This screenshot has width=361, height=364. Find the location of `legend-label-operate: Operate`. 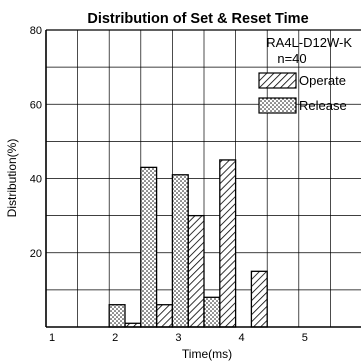

legend-label-operate: Operate is located at coordinates (322, 80).